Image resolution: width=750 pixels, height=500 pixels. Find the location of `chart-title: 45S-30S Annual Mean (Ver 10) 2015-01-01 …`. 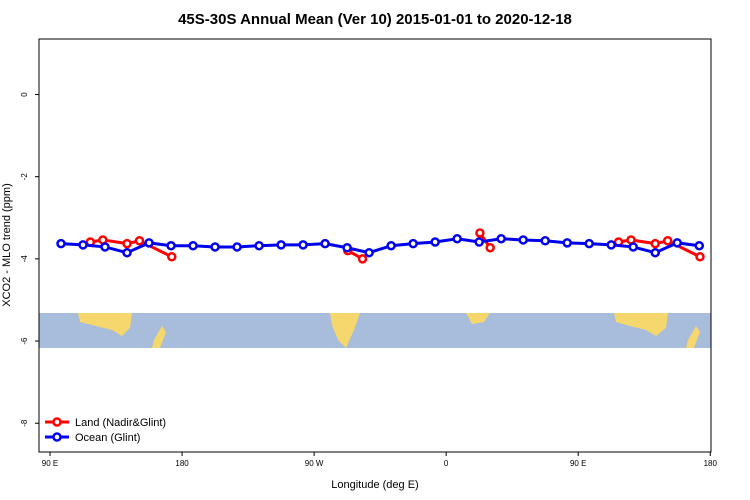

chart-title: 45S-30S Annual Mean (Ver 10) 2015-01-01 … is located at coordinates (375, 19).